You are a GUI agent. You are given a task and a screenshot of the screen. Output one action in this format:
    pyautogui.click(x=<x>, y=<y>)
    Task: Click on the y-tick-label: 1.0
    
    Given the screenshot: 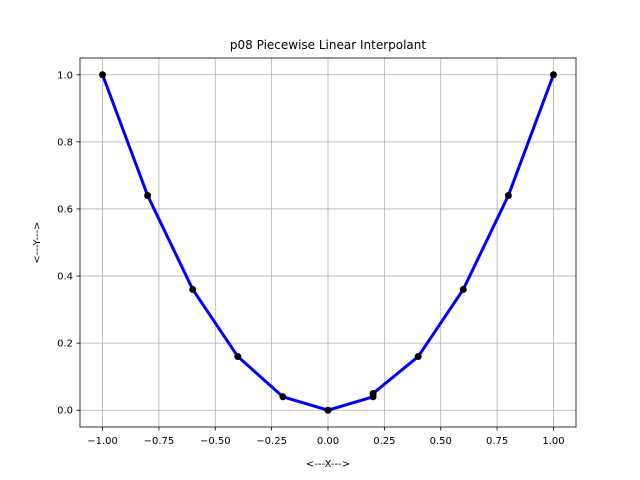 What is the action you would take?
    pyautogui.click(x=65, y=75)
    